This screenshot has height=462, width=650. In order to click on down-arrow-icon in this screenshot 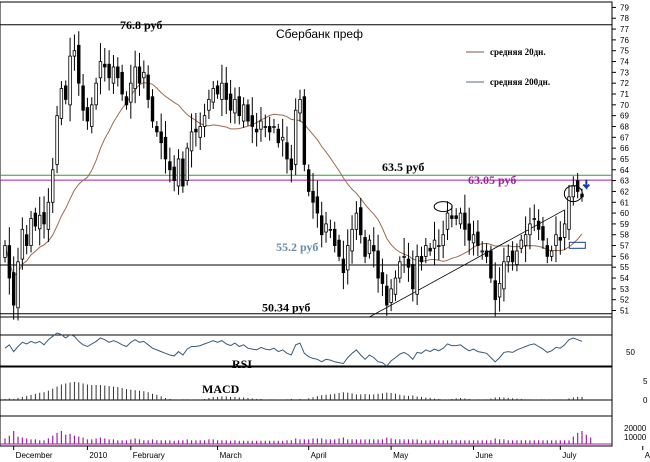, I will do `click(586, 184)`.